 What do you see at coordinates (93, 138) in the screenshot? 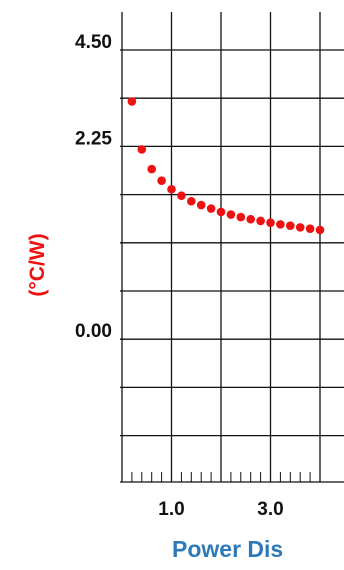
I see `y-tick-label: 2.25` at bounding box center [93, 138].